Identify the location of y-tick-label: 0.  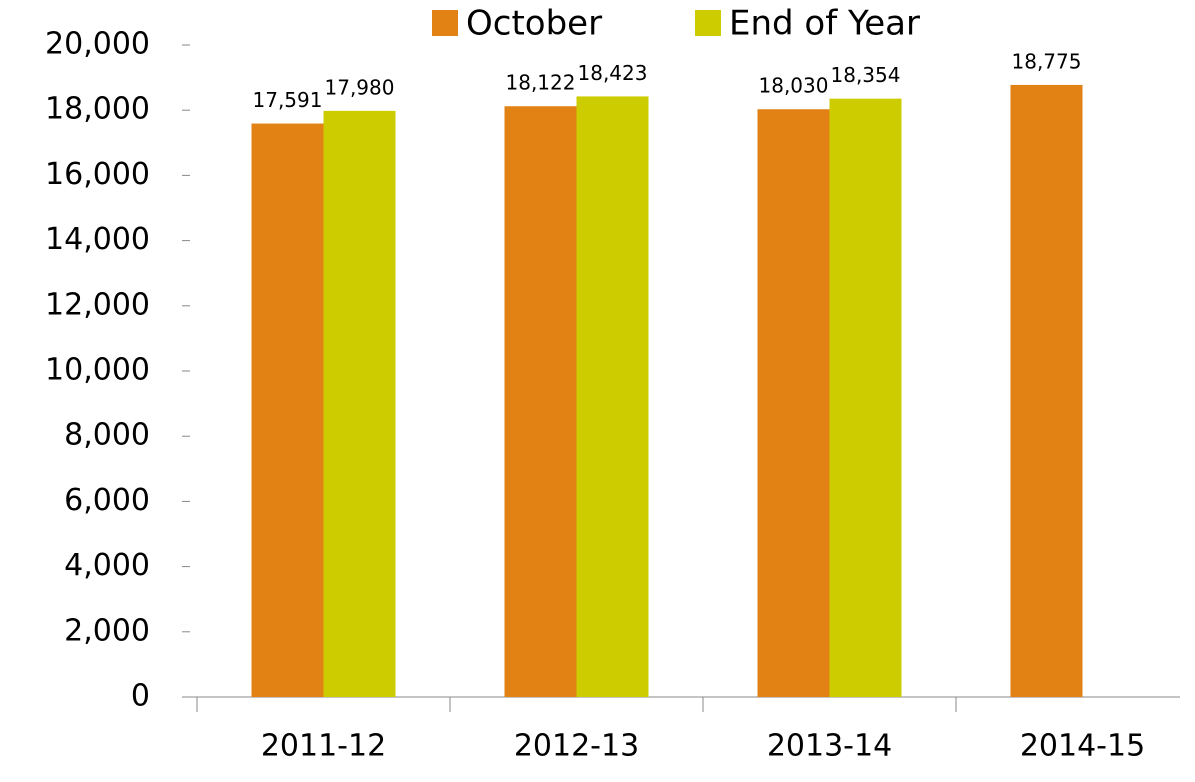
(140, 696).